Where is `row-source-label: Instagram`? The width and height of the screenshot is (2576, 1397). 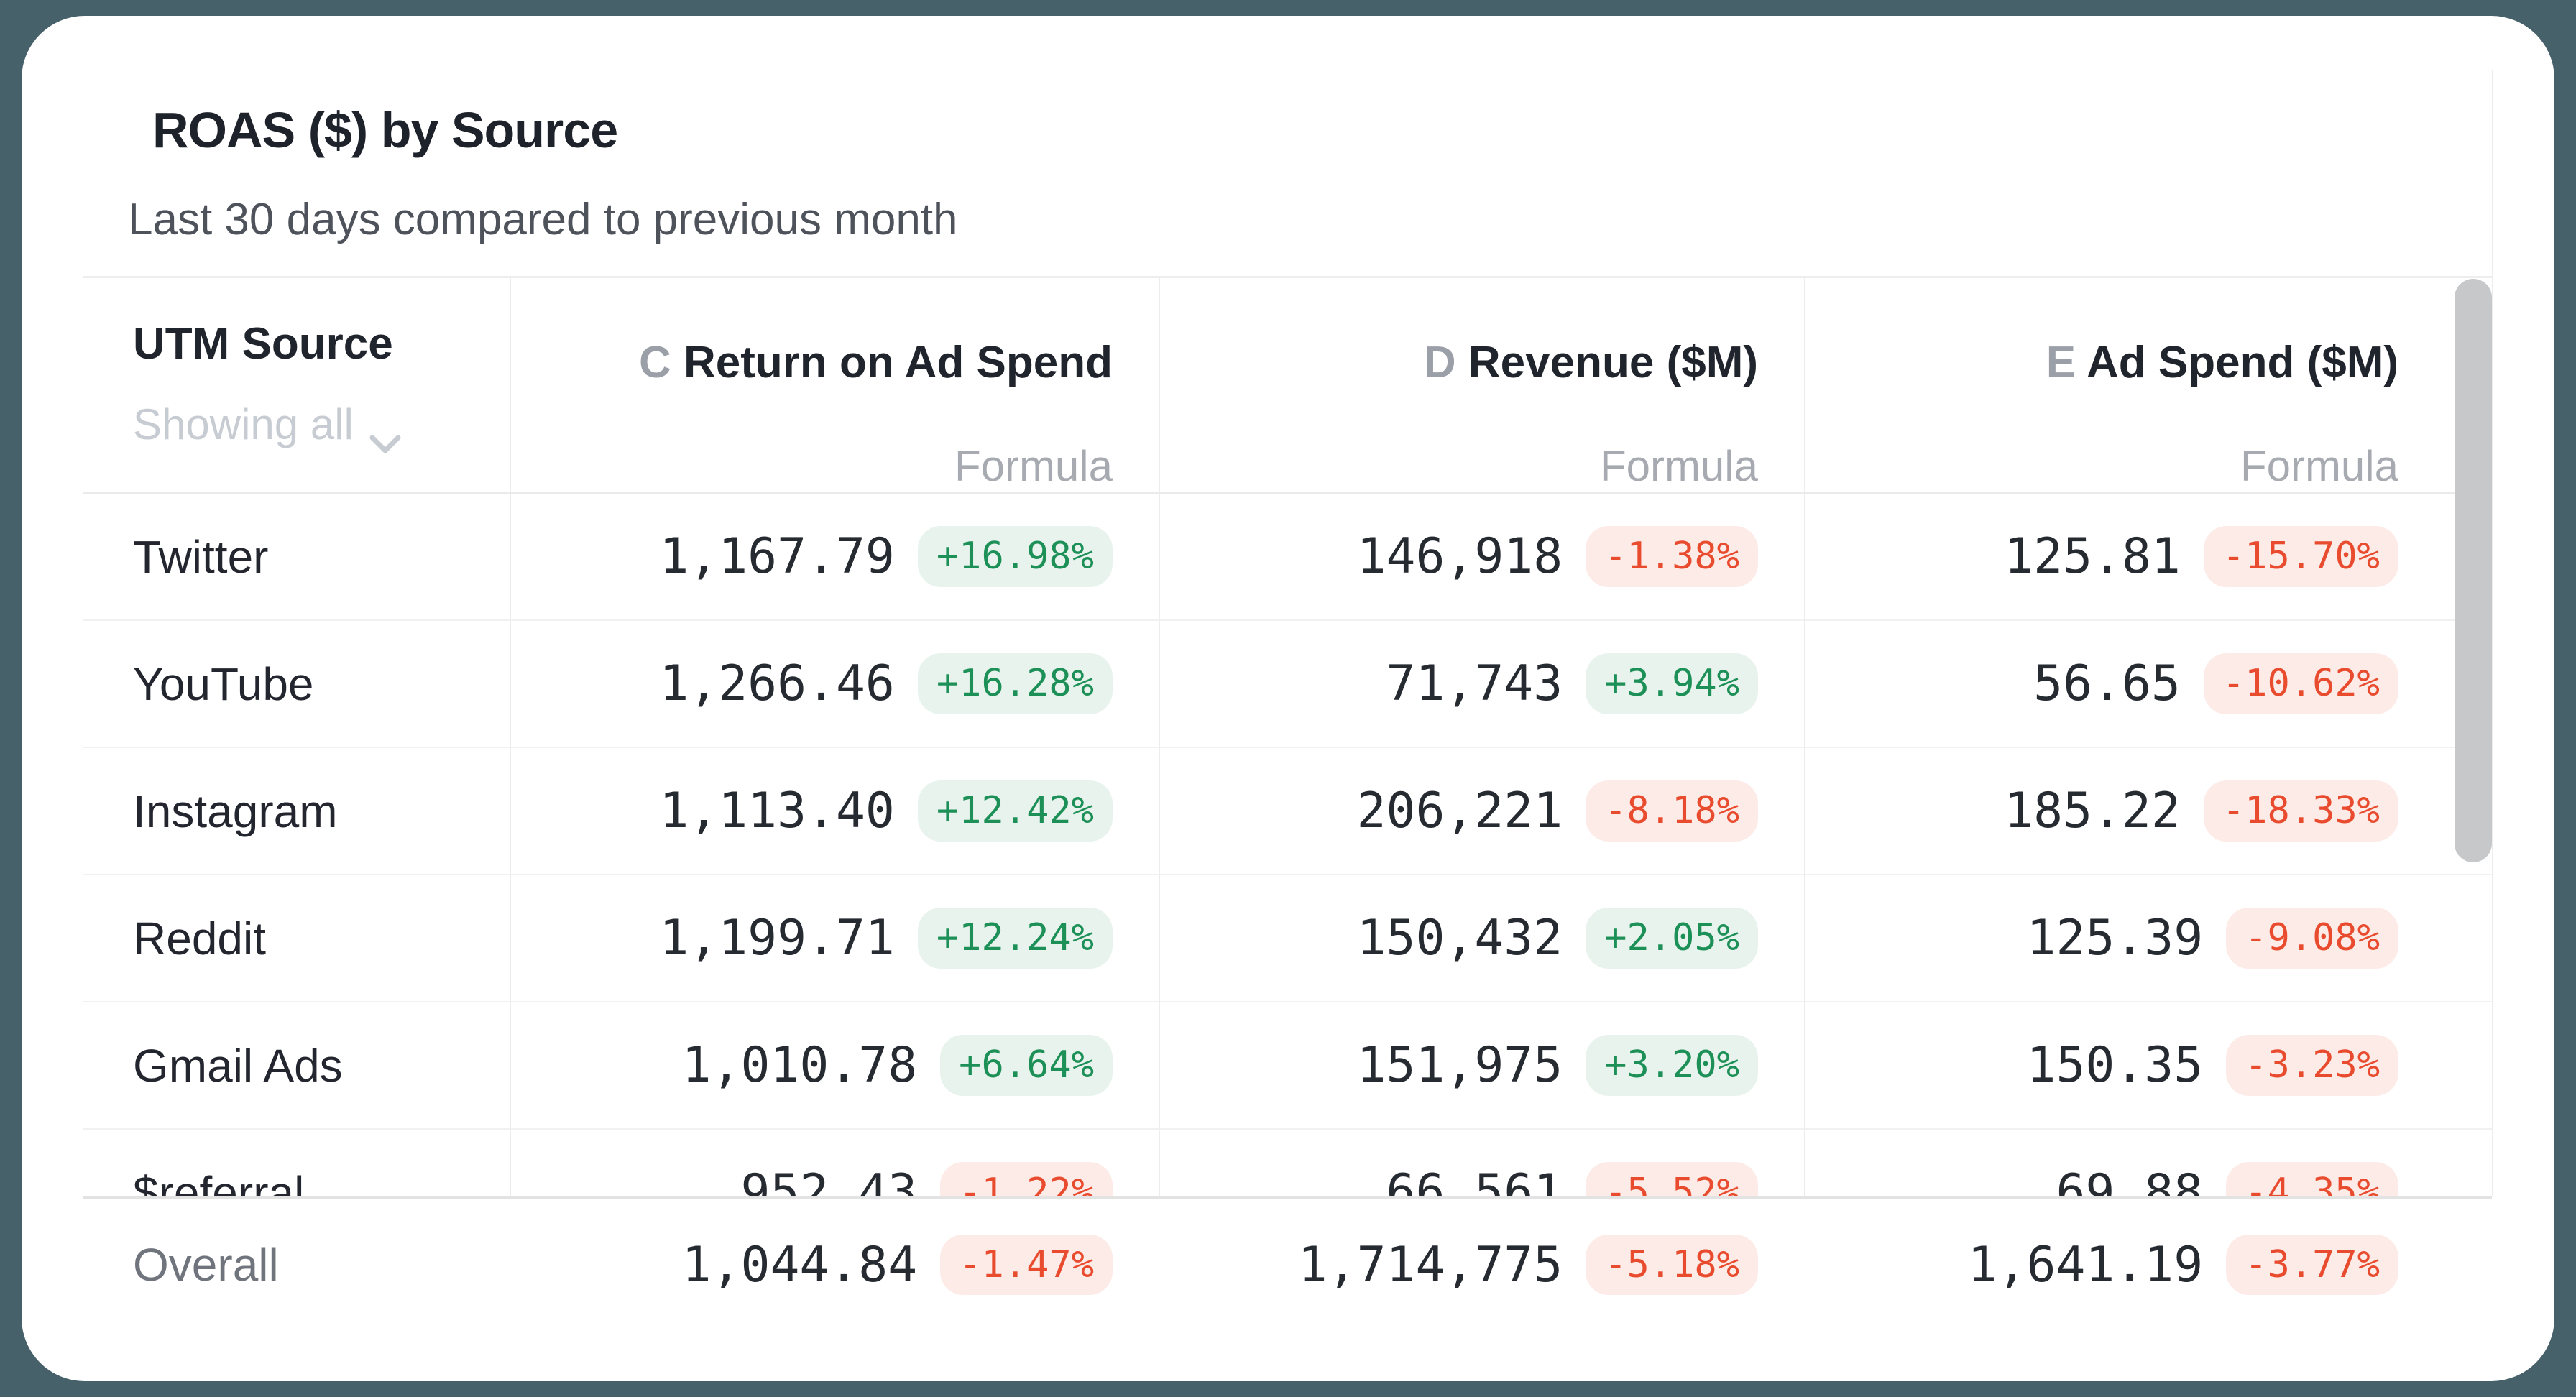 row-source-label: Instagram is located at coordinates (296, 811).